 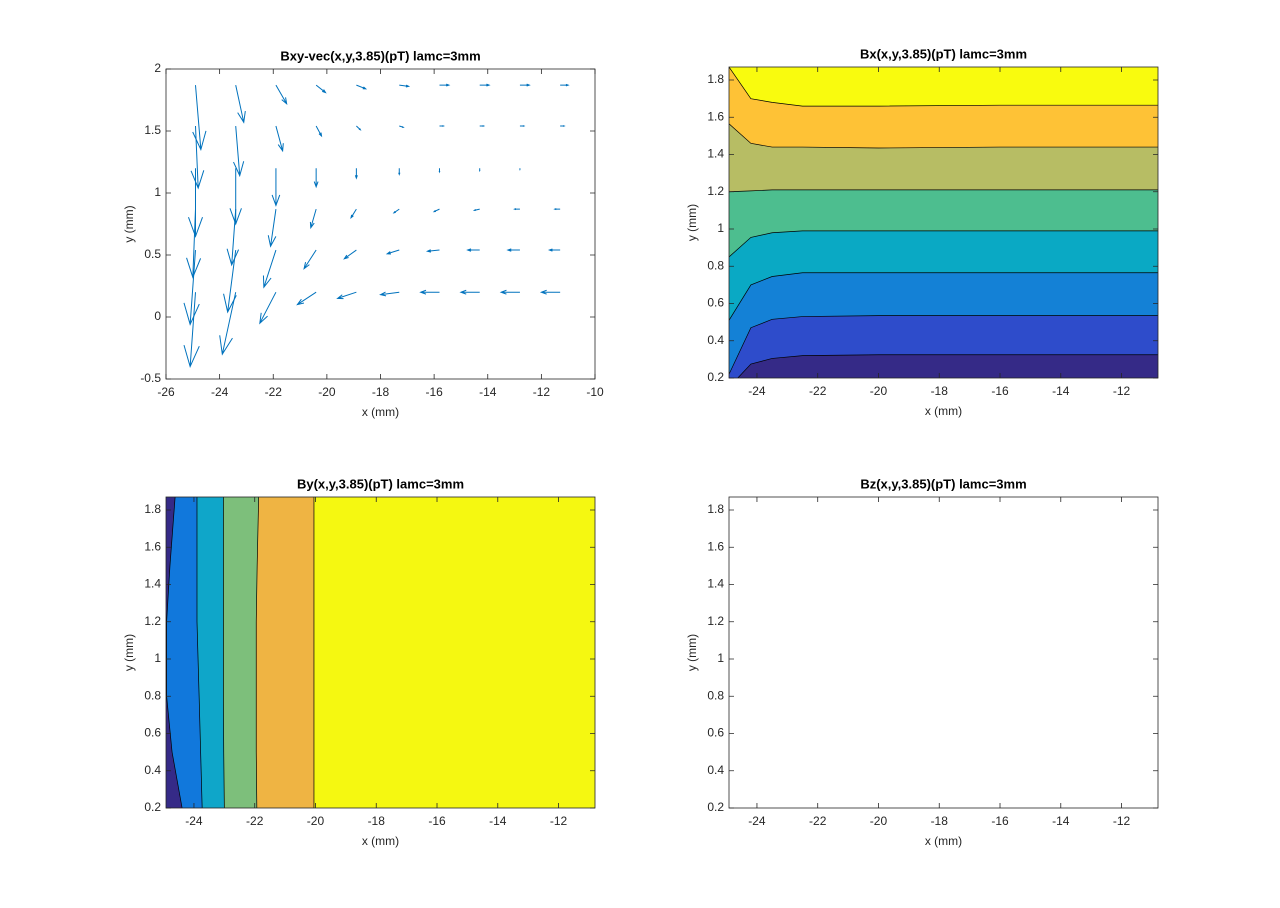 What do you see at coordinates (157, 68) in the screenshot?
I see `y-tick-label: 2` at bounding box center [157, 68].